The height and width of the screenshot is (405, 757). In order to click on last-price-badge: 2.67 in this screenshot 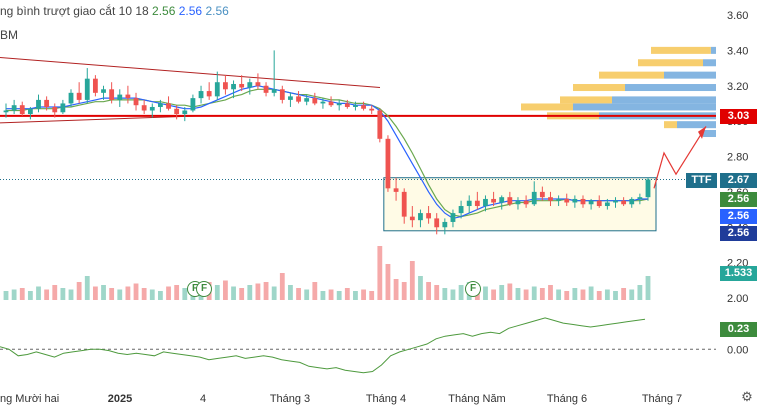, I will do `click(738, 180)`.